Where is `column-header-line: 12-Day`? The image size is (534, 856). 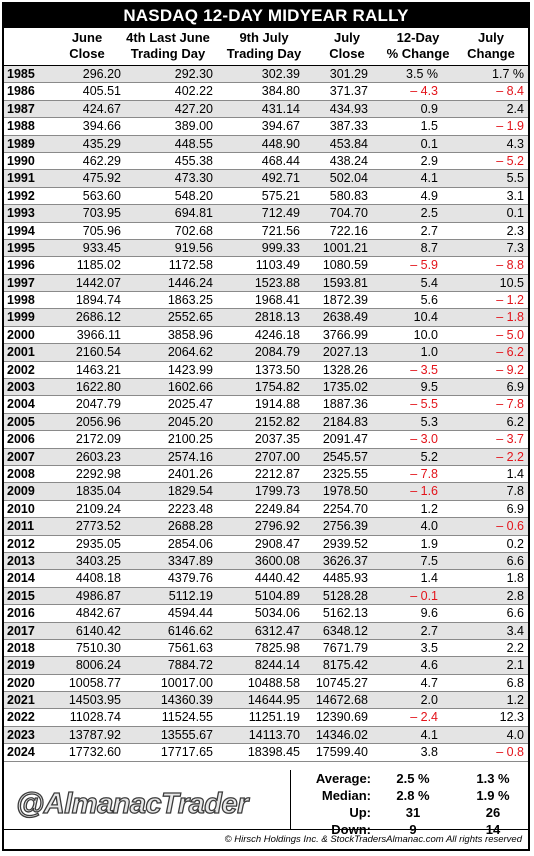
column-header-line: 12-Day is located at coordinates (418, 37).